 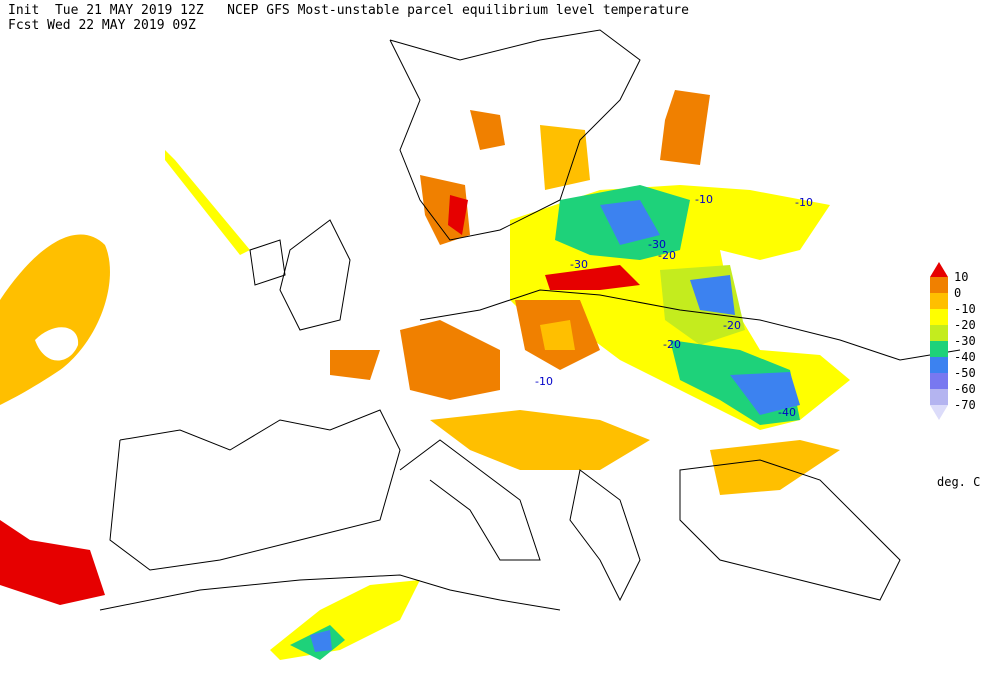 What do you see at coordinates (674, 306) in the screenshot?
I see `contour-labels: -10 -10 -30 -20 -30 -20 -20 -10 -40` at bounding box center [674, 306].